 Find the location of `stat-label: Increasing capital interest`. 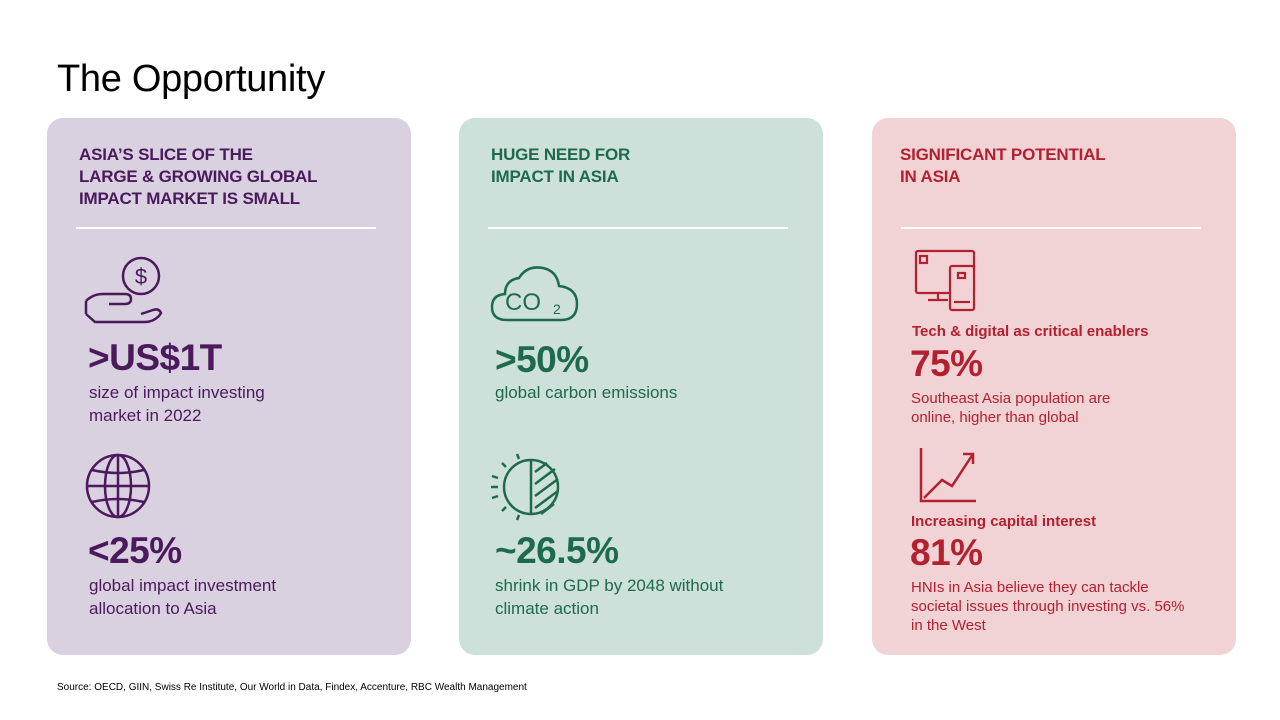

stat-label: Increasing capital interest is located at coordinates (1004, 521).